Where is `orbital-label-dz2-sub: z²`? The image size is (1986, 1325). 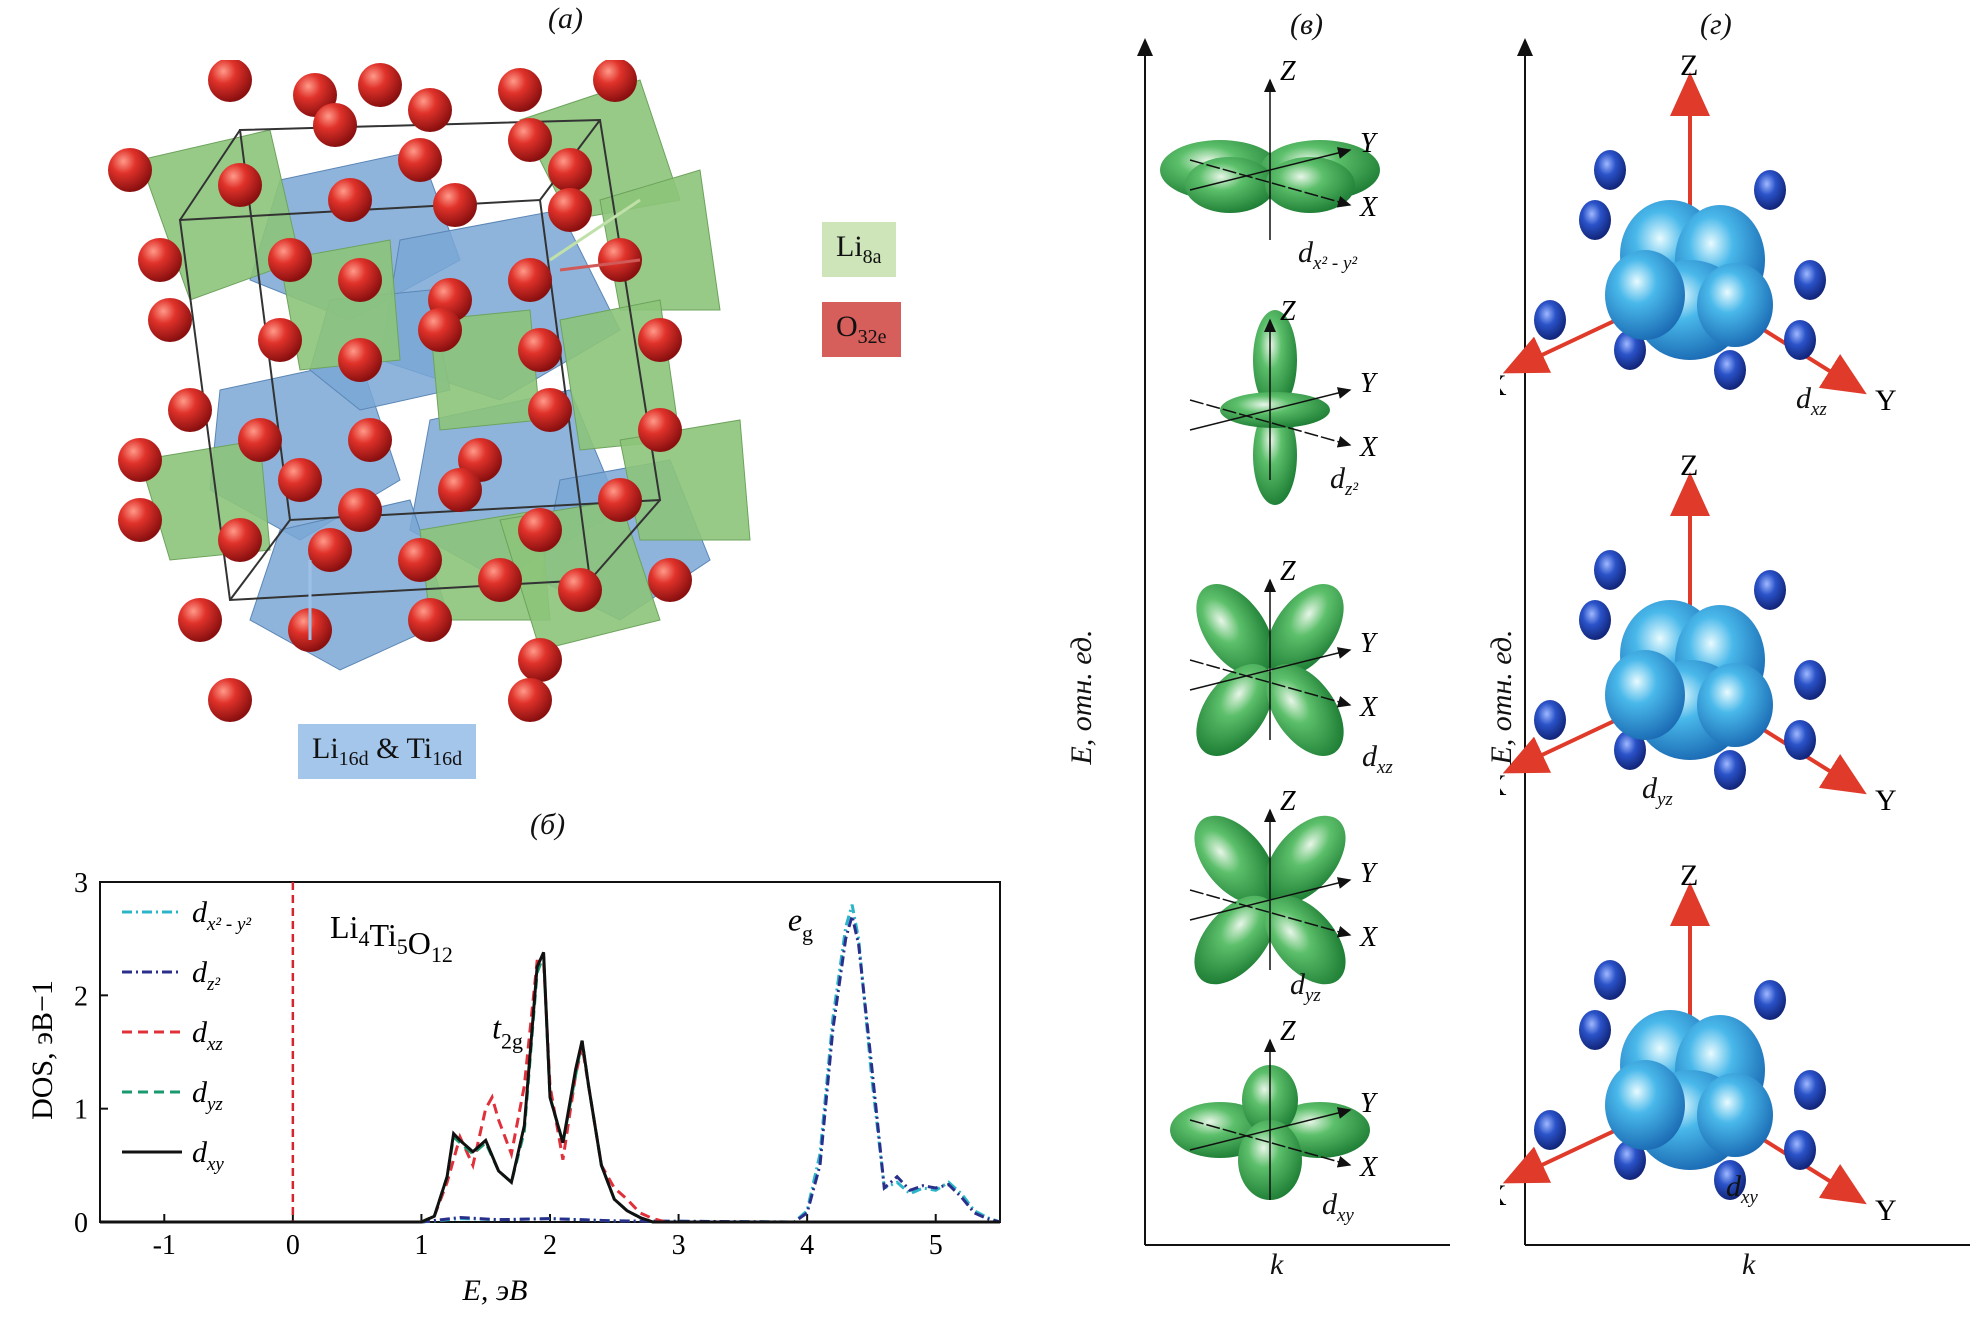
orbital-label-dz2-sub: z² is located at coordinates (1352, 489).